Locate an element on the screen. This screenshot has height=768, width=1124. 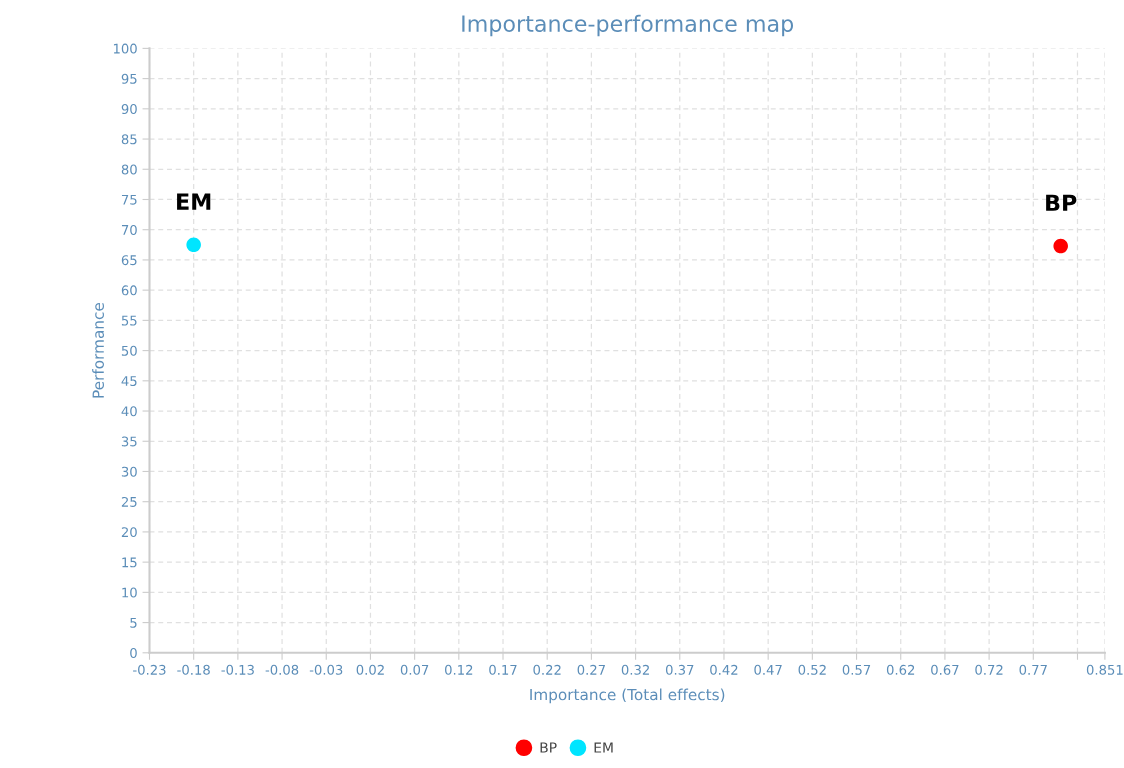
x-tick-label: 0.57 is located at coordinates (856, 669).